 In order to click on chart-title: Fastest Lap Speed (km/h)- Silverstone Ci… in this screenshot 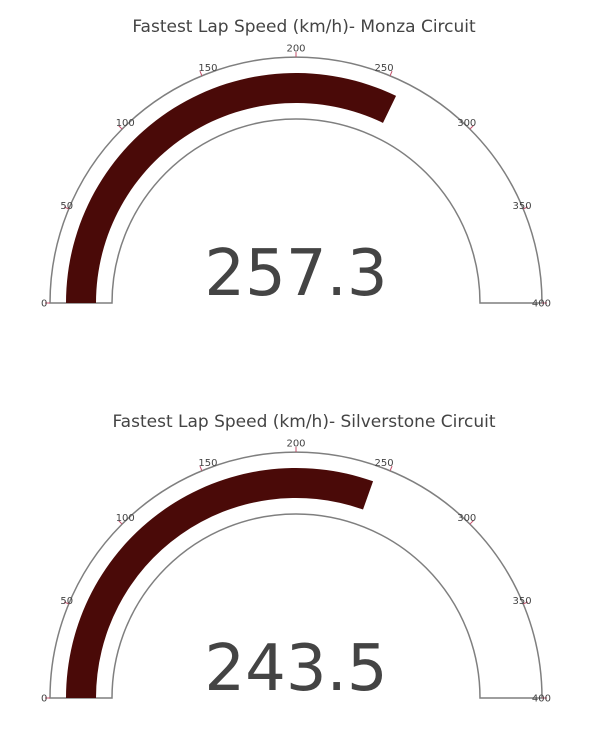, I will do `click(304, 422)`.